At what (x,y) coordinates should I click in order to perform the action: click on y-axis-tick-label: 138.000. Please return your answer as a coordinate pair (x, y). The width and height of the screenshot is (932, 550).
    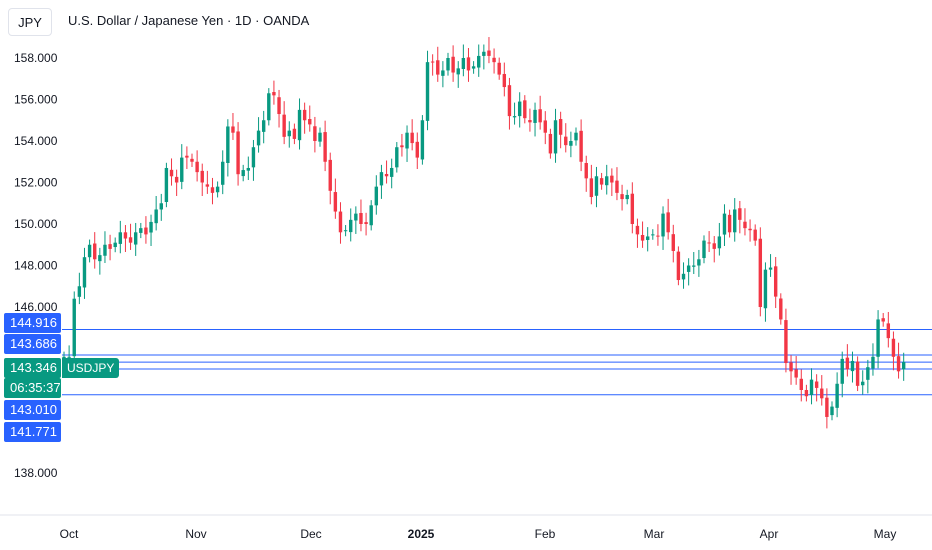
    Looking at the image, I should click on (36, 473).